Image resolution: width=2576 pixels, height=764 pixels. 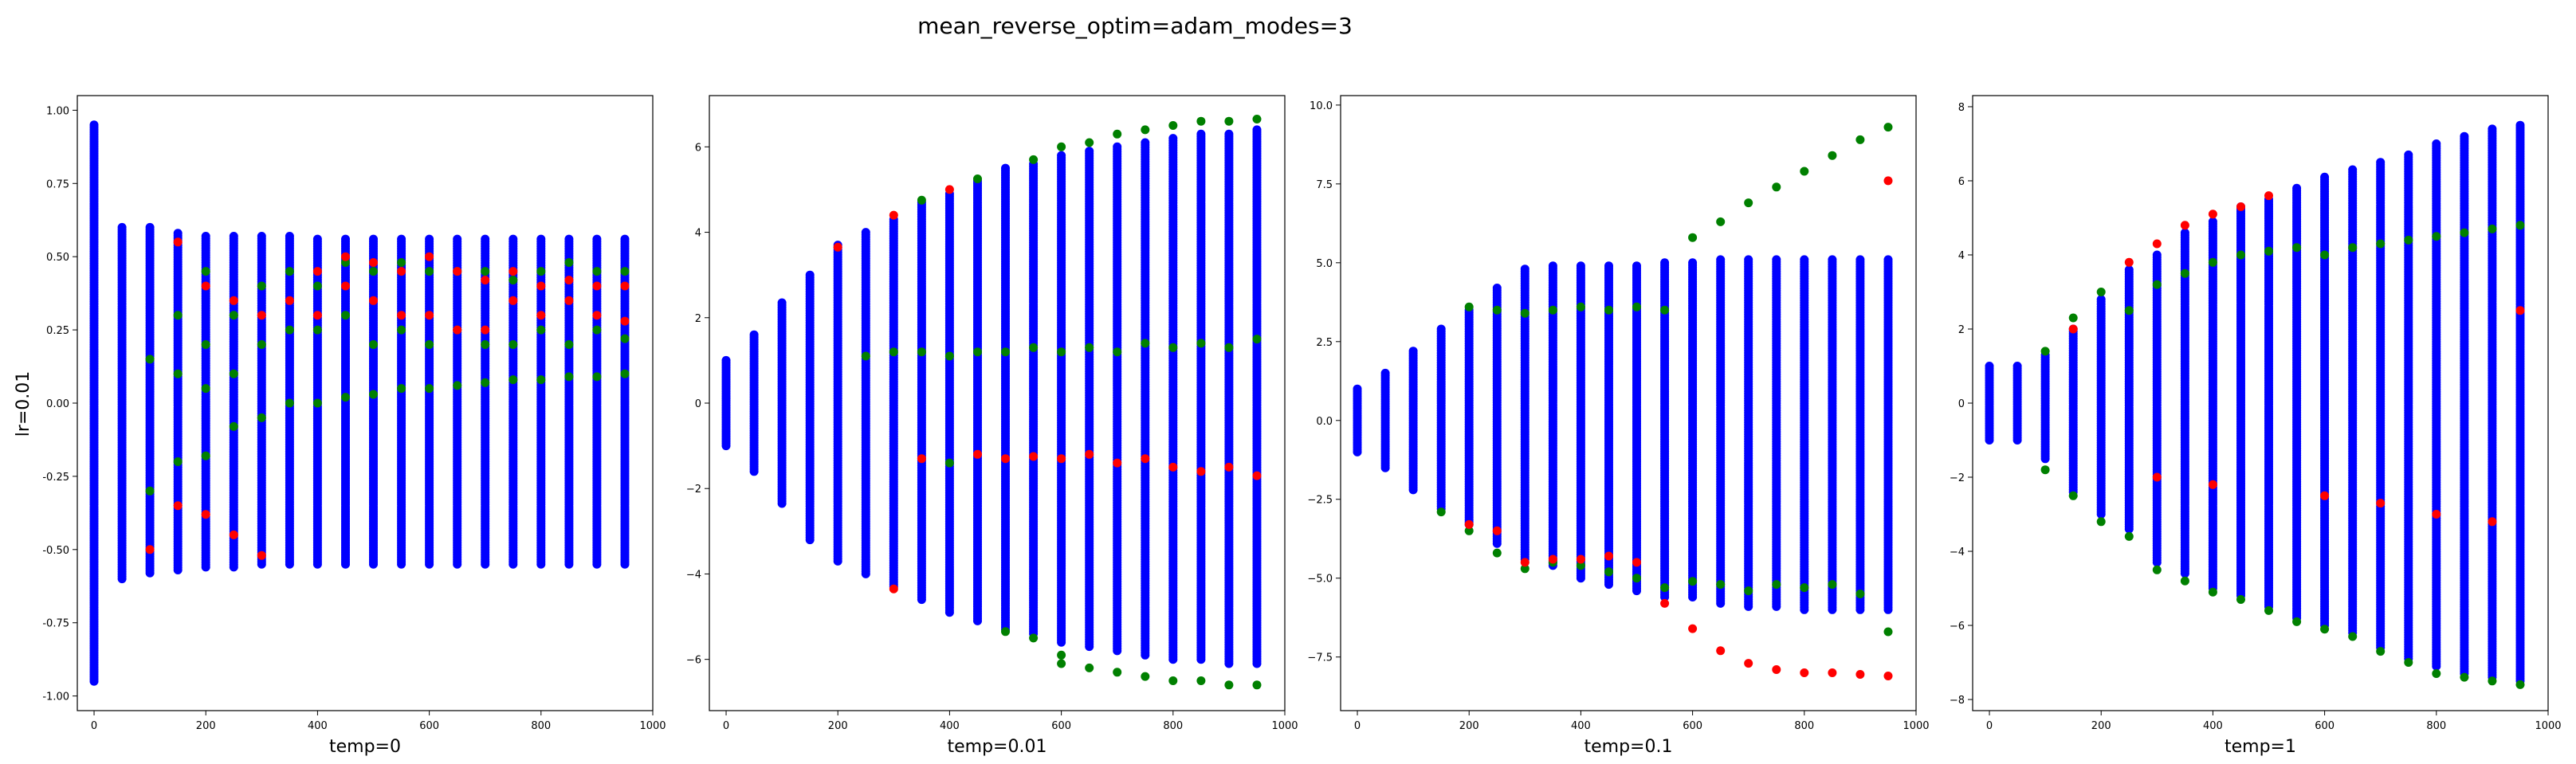 I want to click on x-axis-label: temp=0, so click(x=365, y=747).